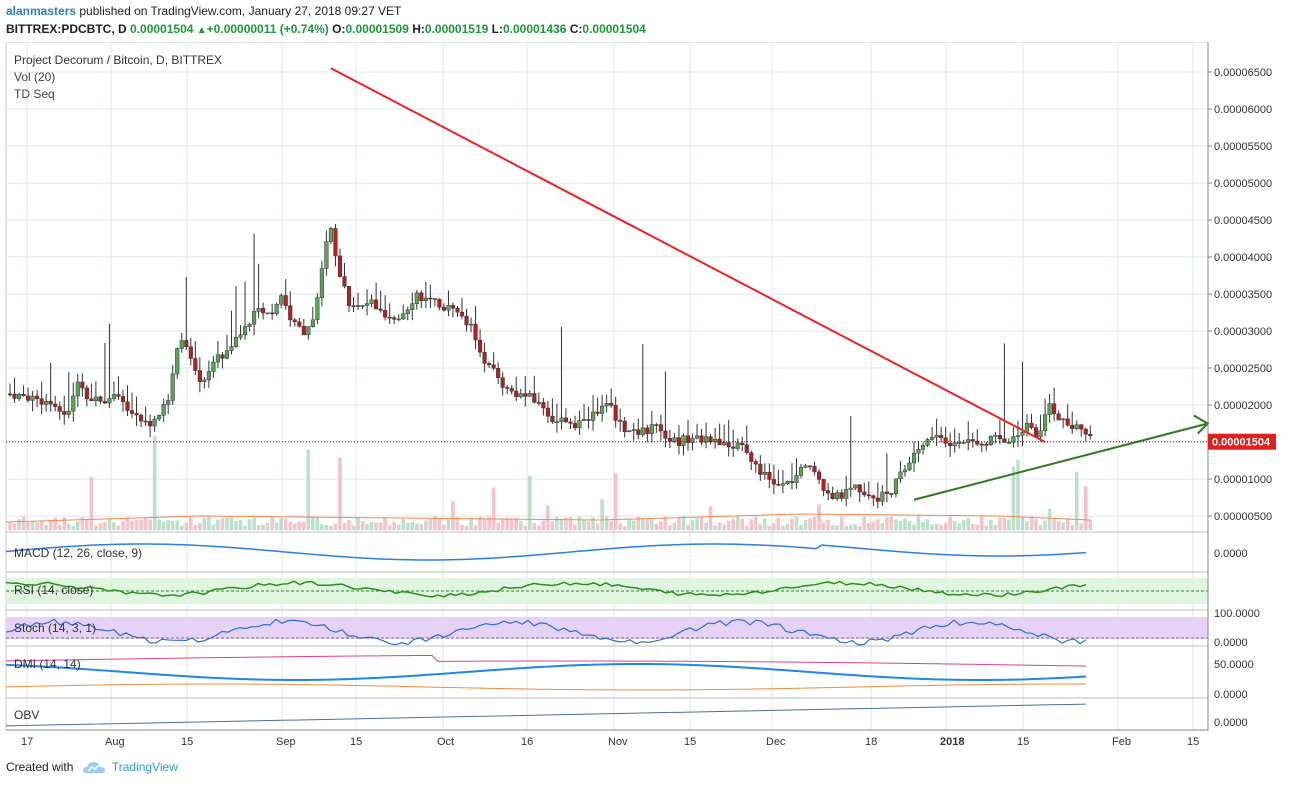  I want to click on price-tick-label: 0.00006000, so click(1243, 110).